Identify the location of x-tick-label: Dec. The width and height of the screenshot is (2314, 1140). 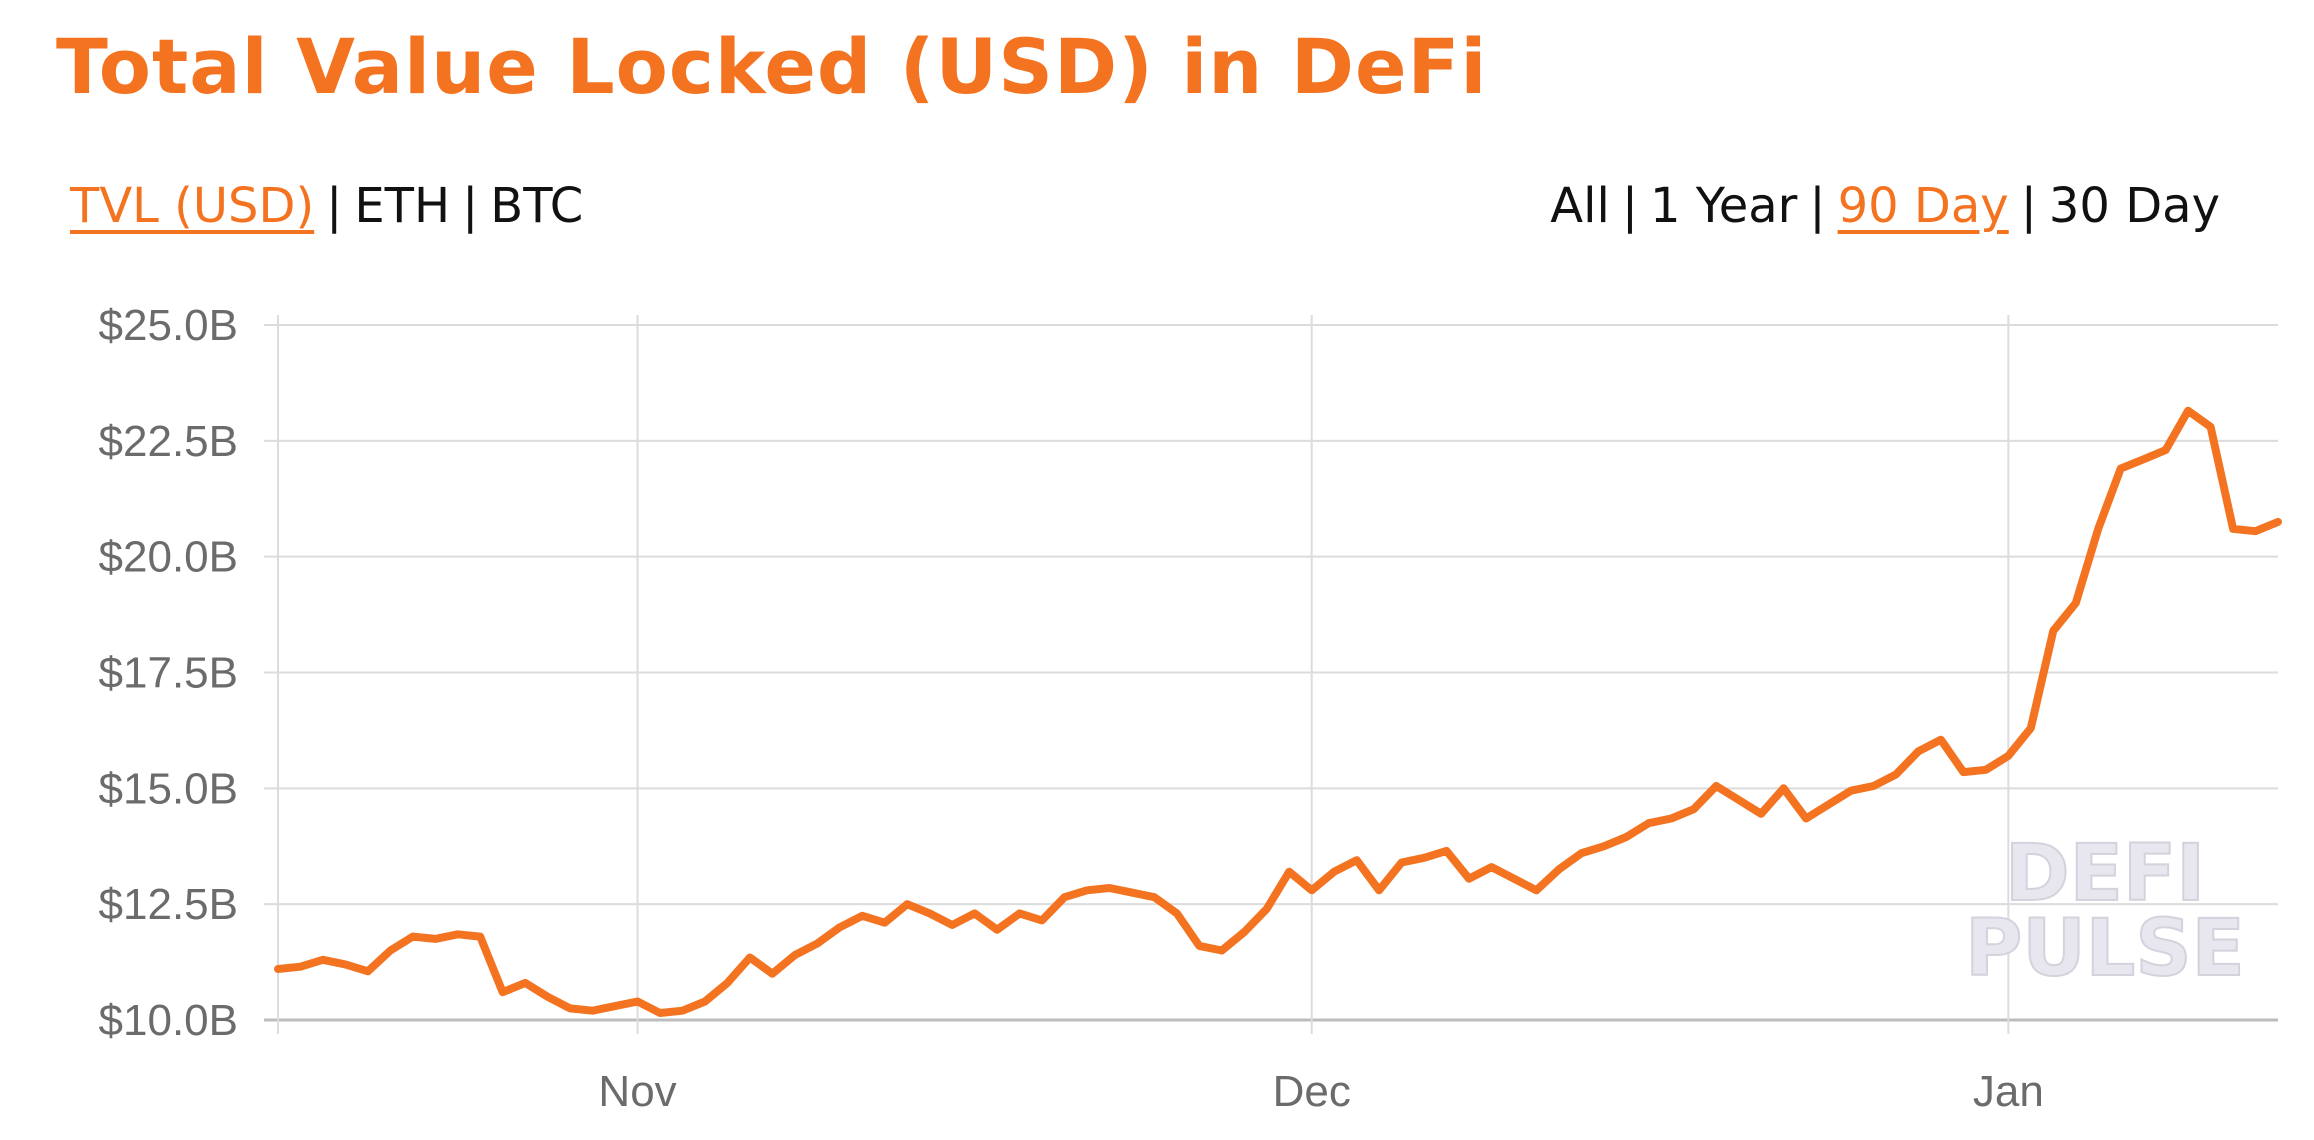
(1312, 1091).